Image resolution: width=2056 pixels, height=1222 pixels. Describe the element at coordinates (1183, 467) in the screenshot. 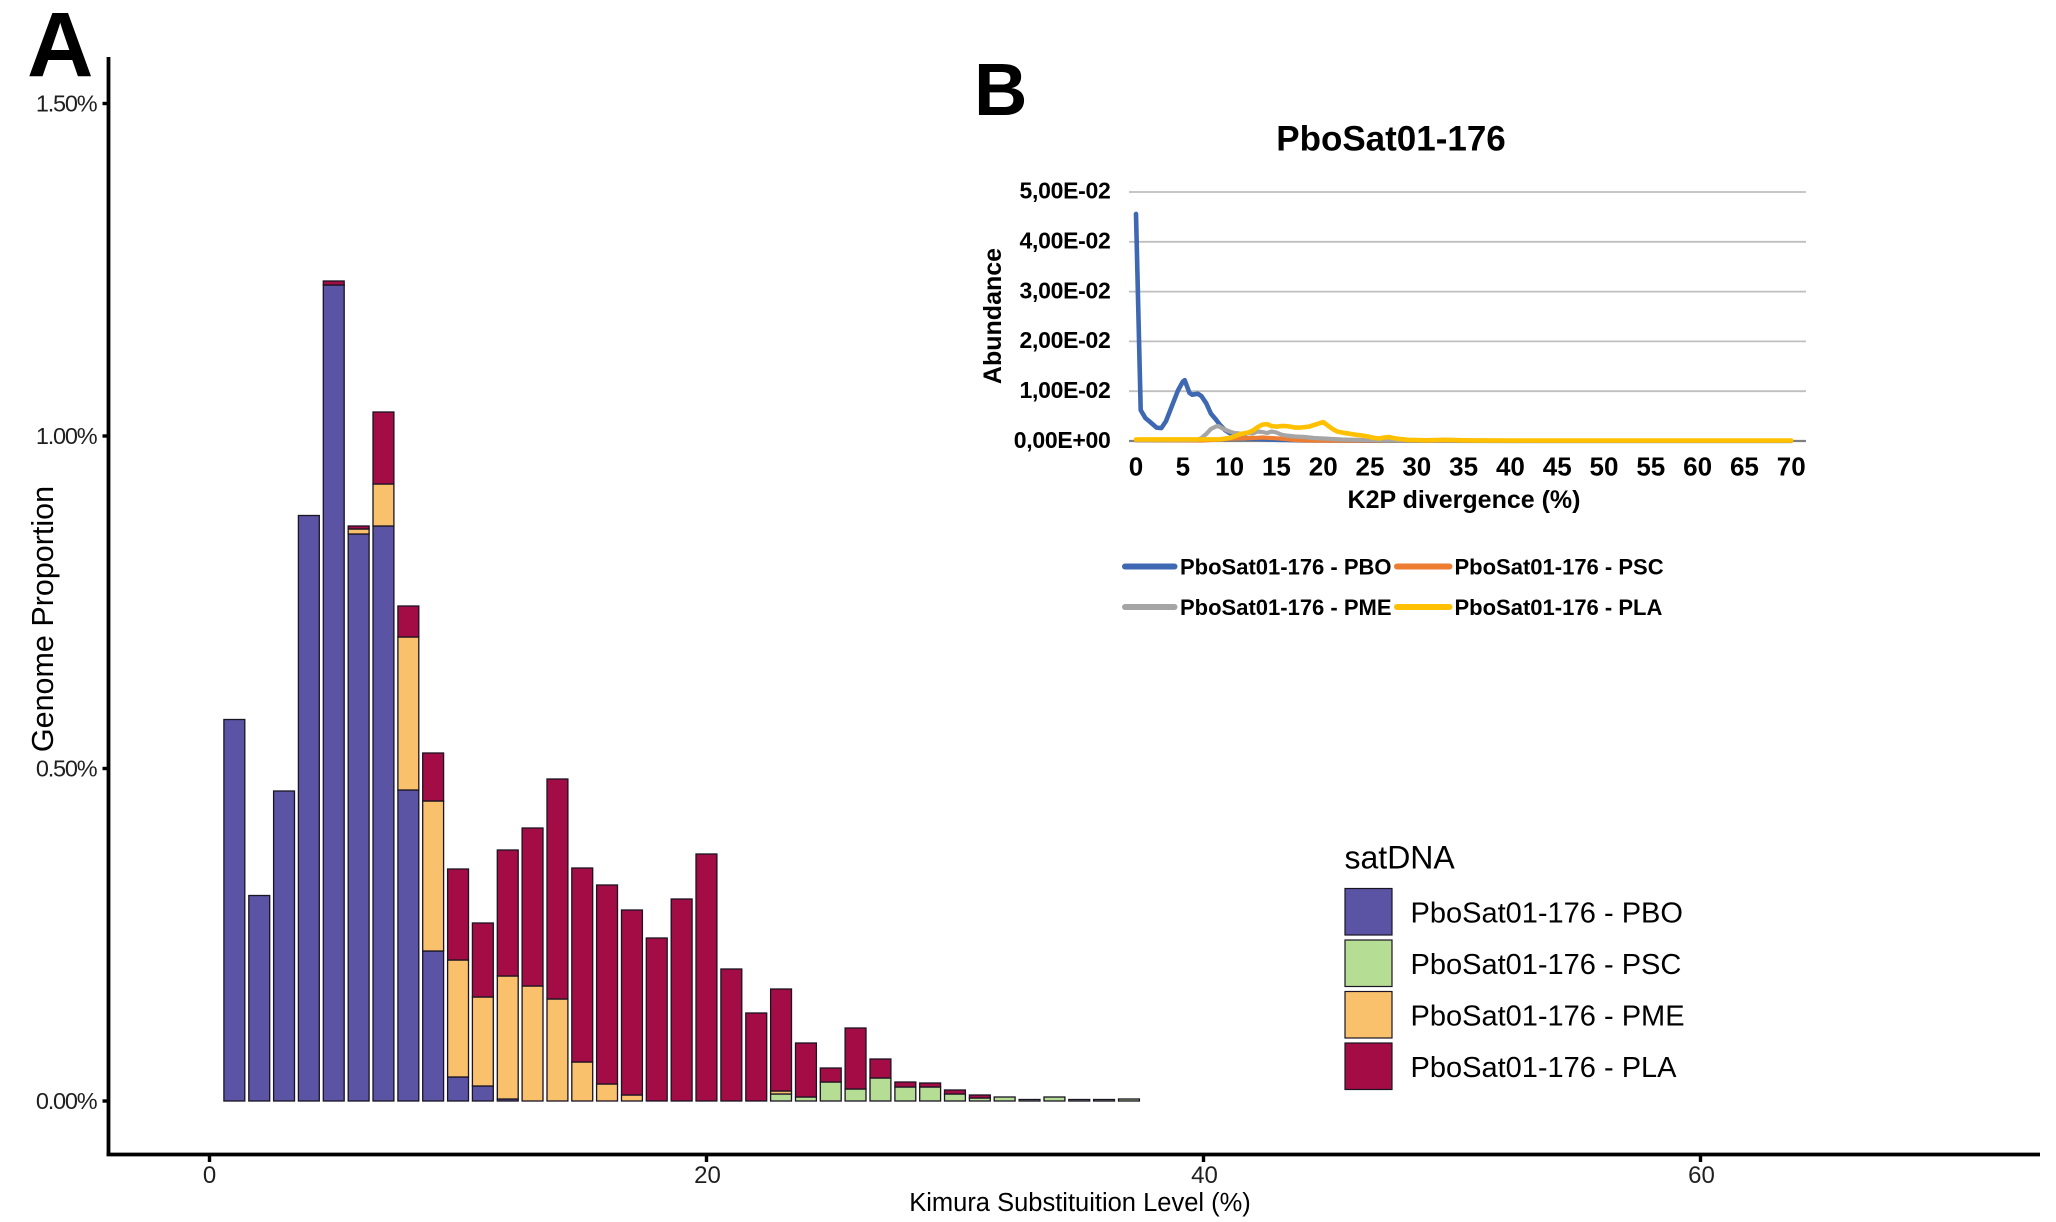

I see `svg-text: 5` at that location.